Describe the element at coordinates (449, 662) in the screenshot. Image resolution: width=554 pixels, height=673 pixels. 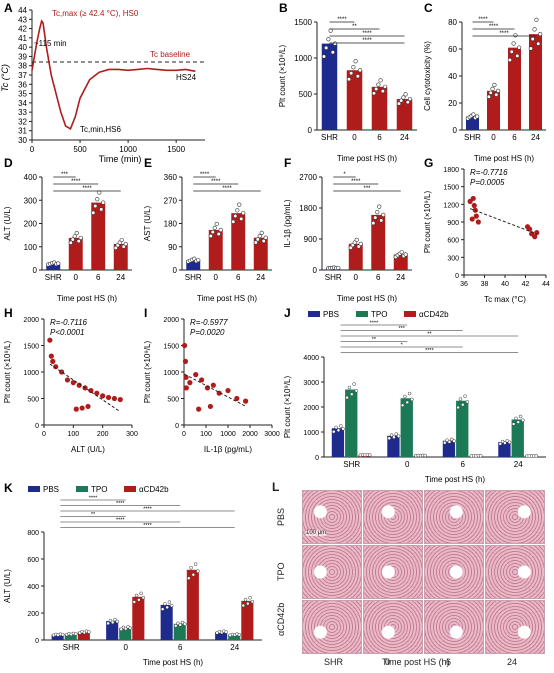
I see `column-label: 6` at that location.